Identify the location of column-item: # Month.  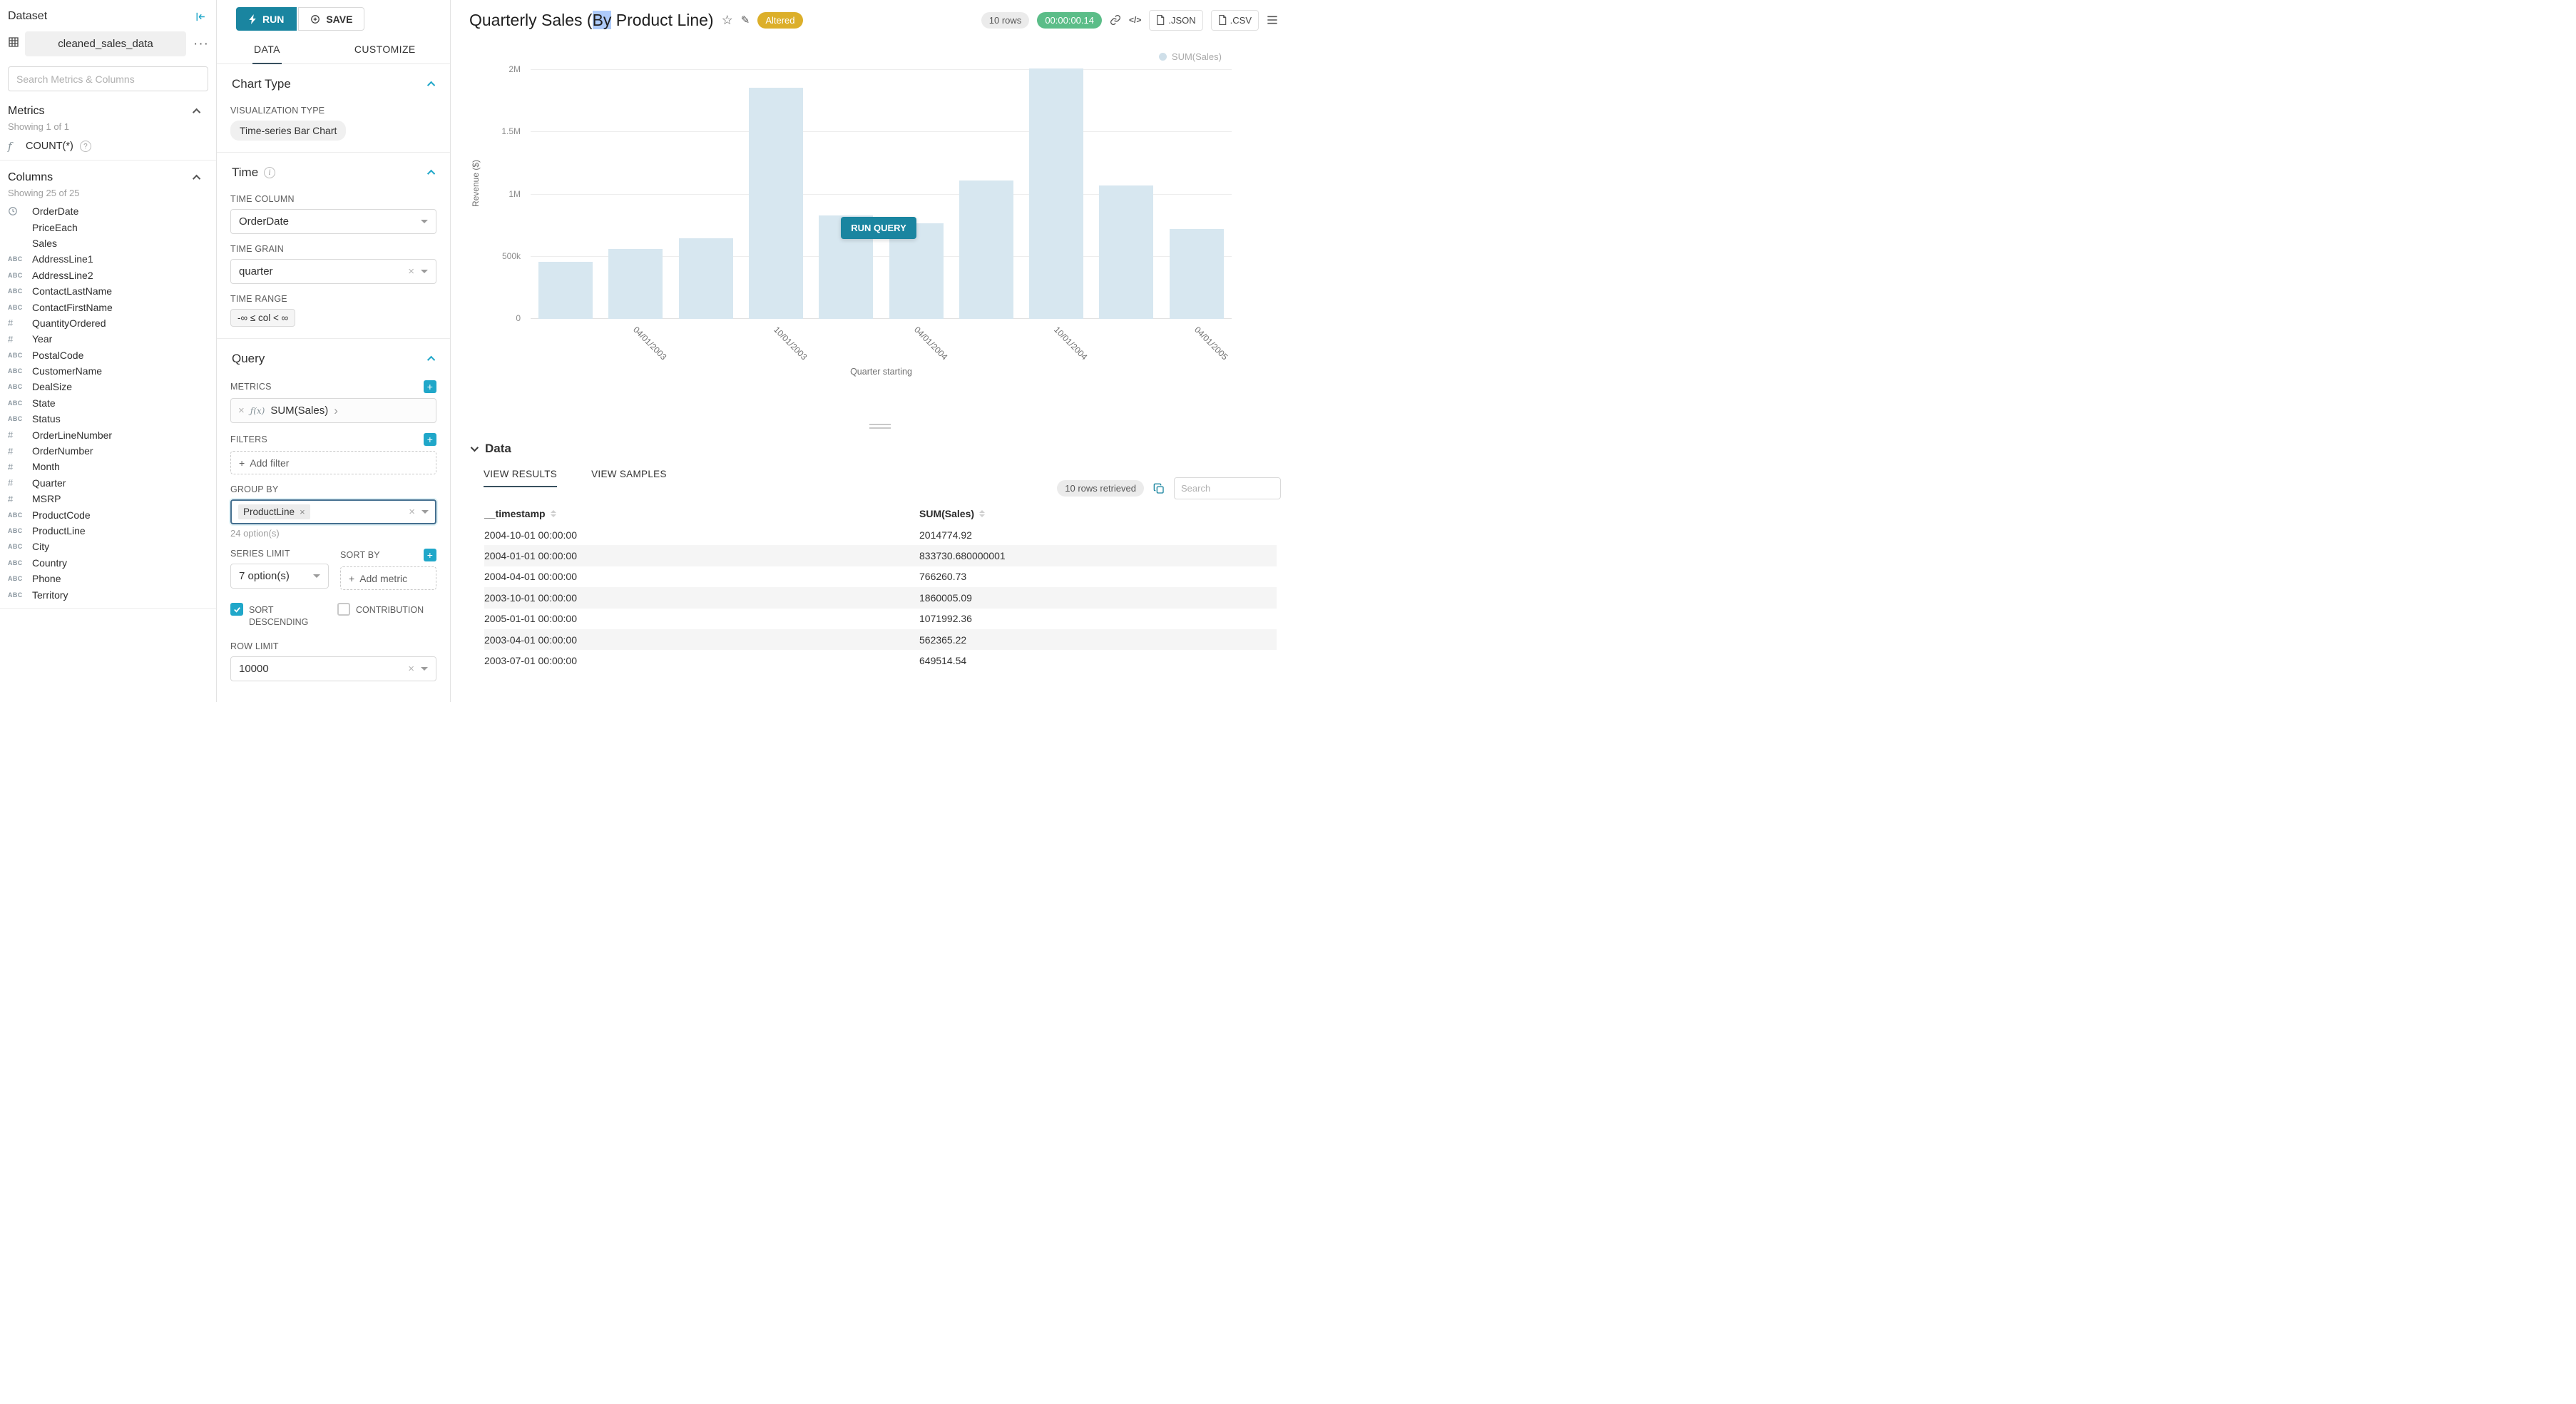
(108, 466).